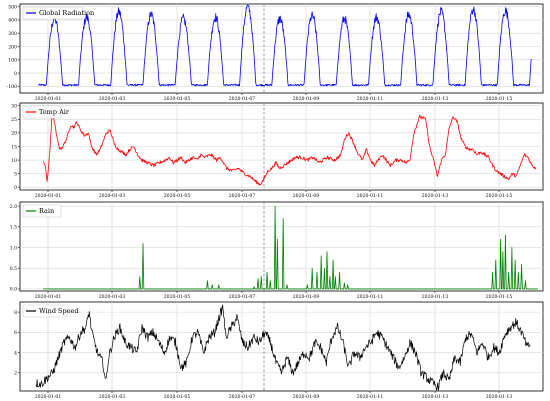 The width and height of the screenshot is (550, 401). Describe the element at coordinates (46, 211) in the screenshot. I see `rain-legend-label: Rain` at that location.